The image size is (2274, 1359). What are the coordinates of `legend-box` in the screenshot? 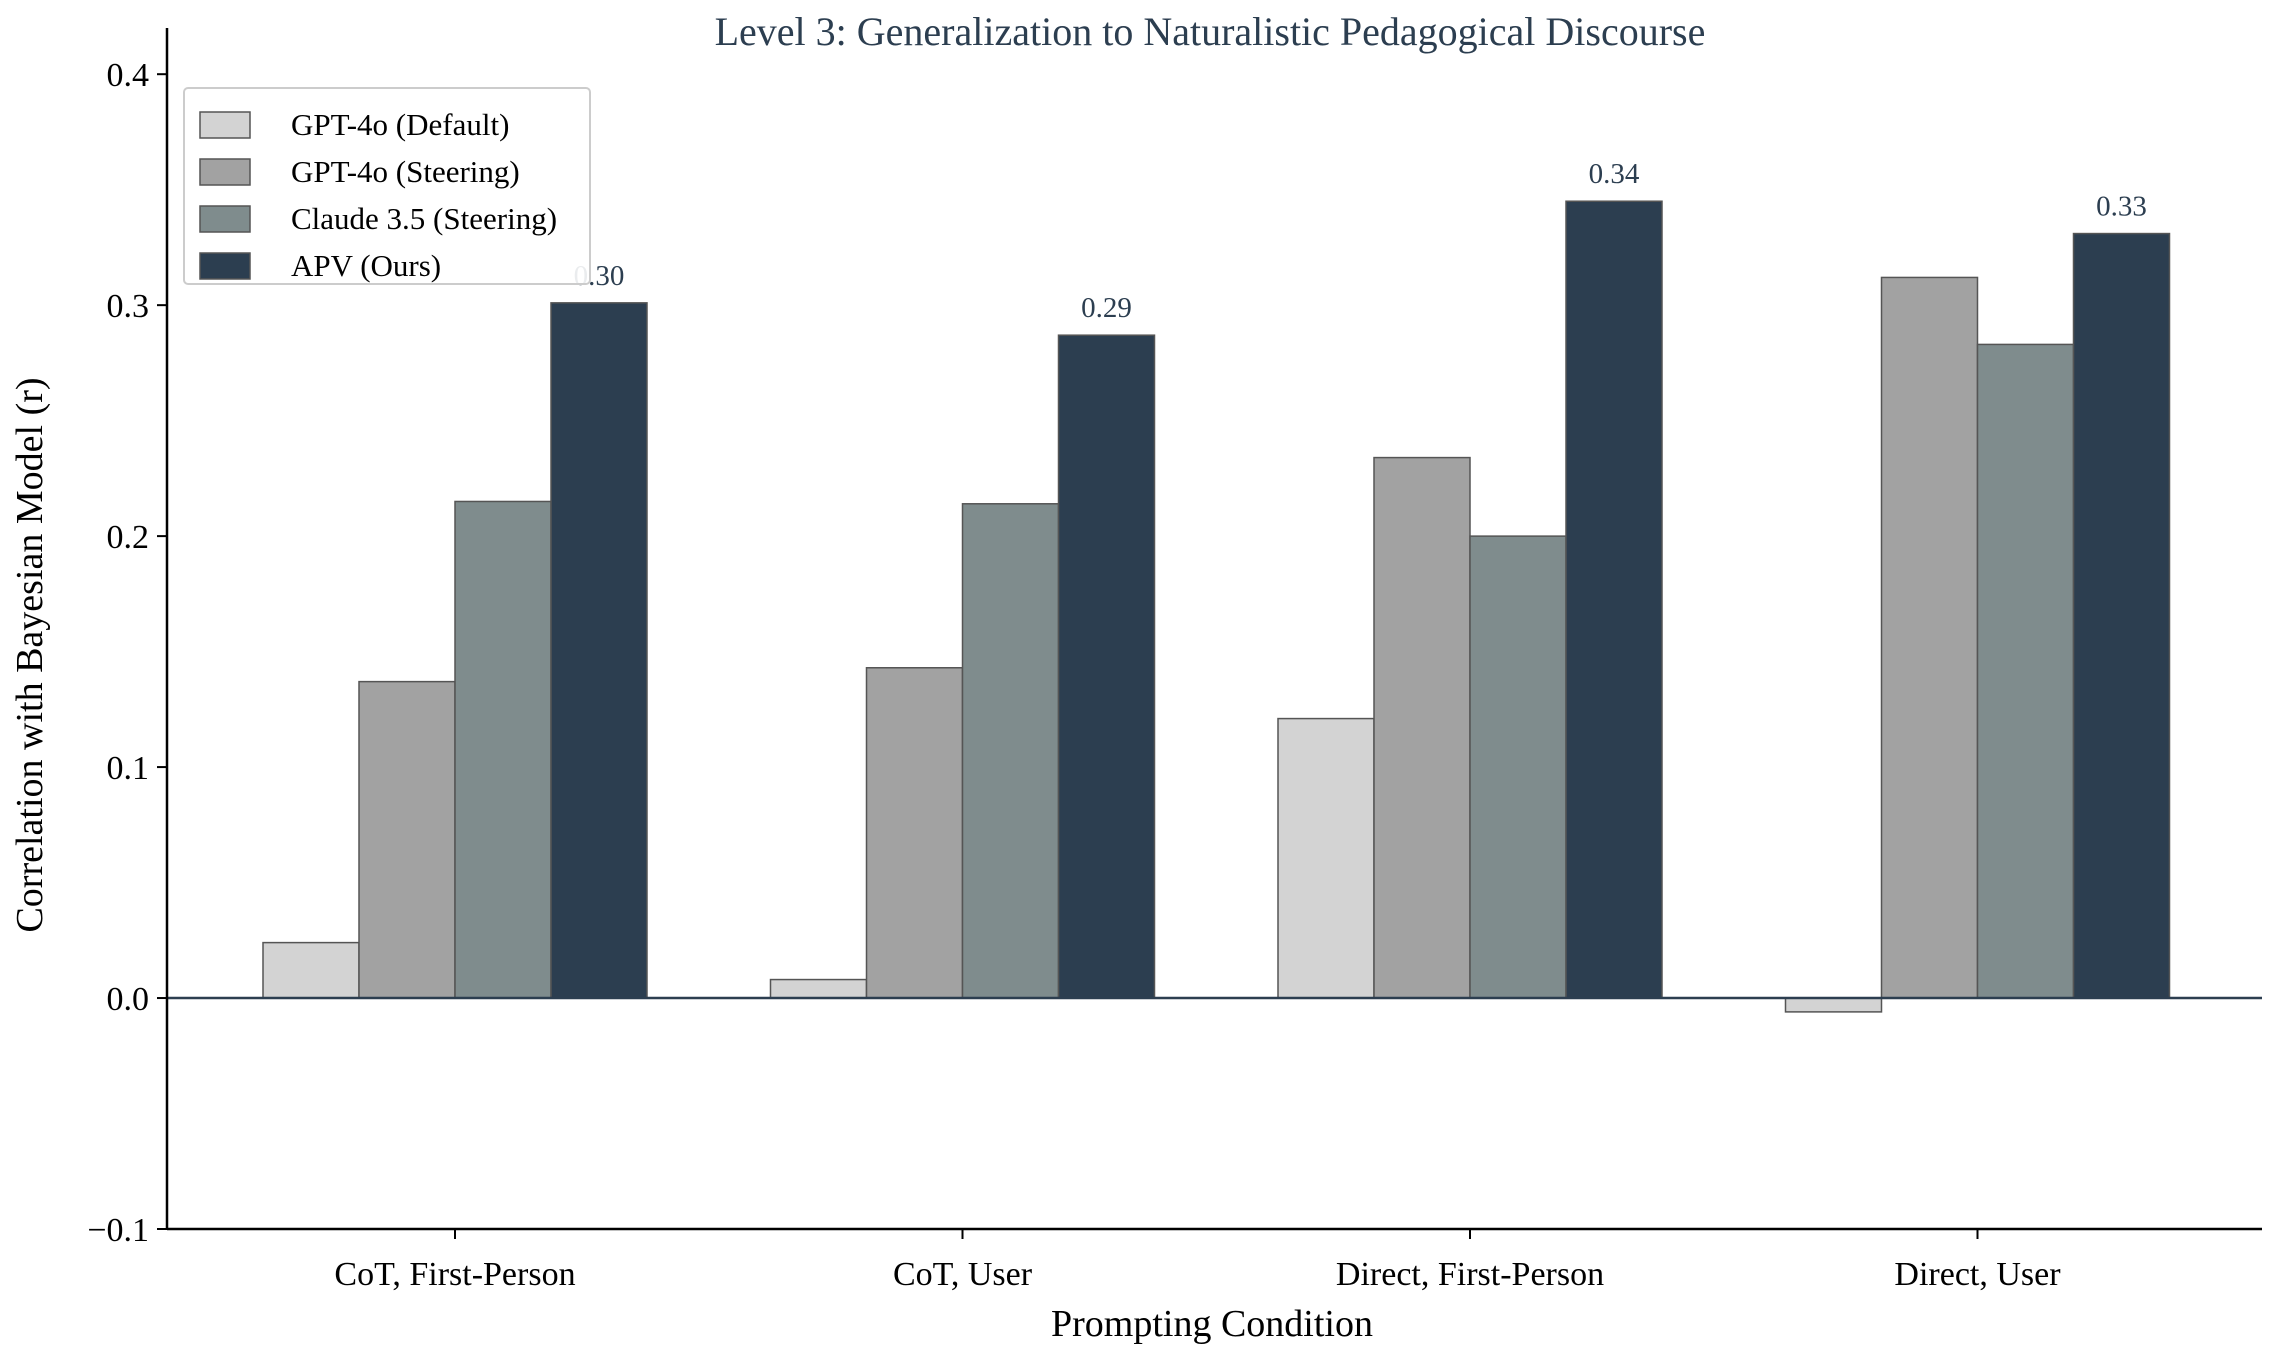 It's located at (387, 186).